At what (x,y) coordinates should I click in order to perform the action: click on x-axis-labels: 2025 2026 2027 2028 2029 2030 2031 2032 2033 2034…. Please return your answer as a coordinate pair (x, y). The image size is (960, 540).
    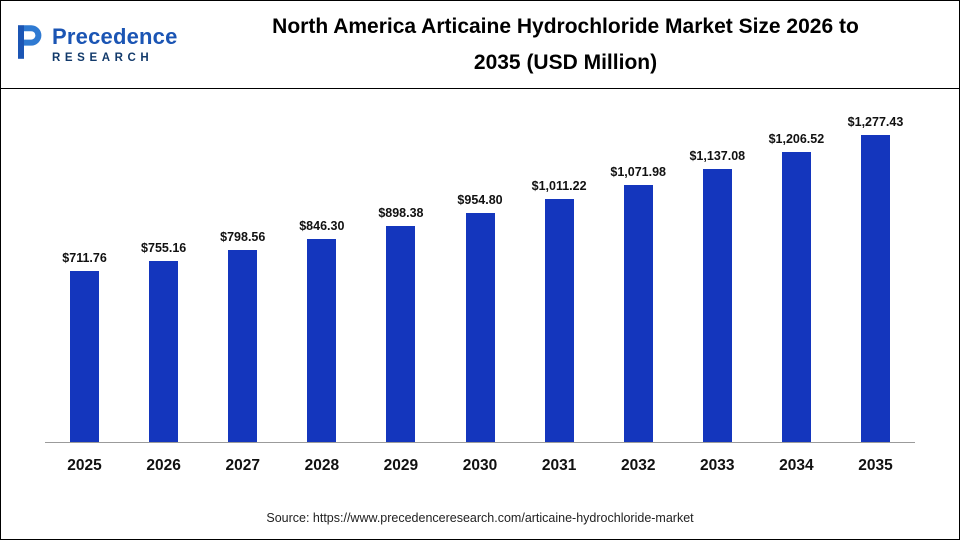
    Looking at the image, I should click on (480, 459).